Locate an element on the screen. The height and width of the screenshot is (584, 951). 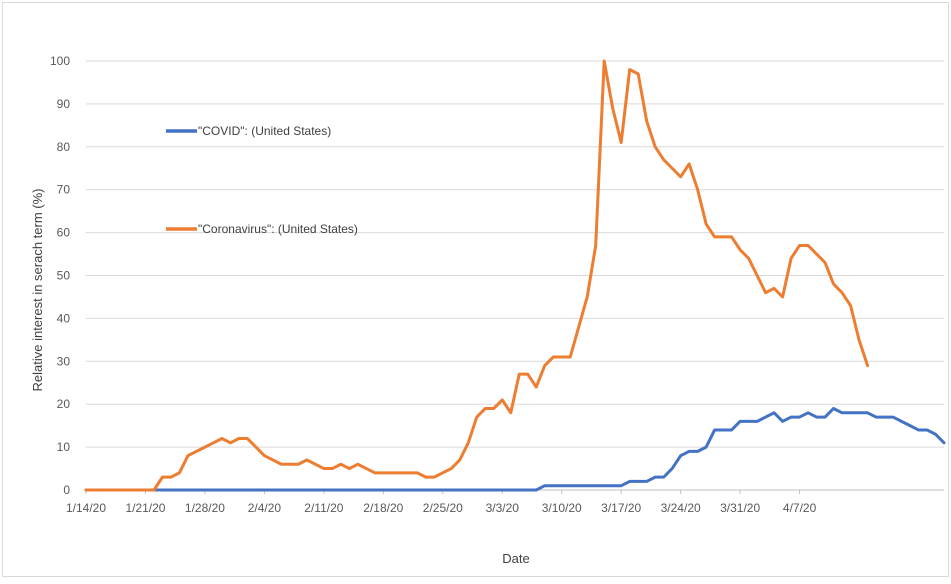
x-tick-label: 3/24/20 is located at coordinates (681, 508).